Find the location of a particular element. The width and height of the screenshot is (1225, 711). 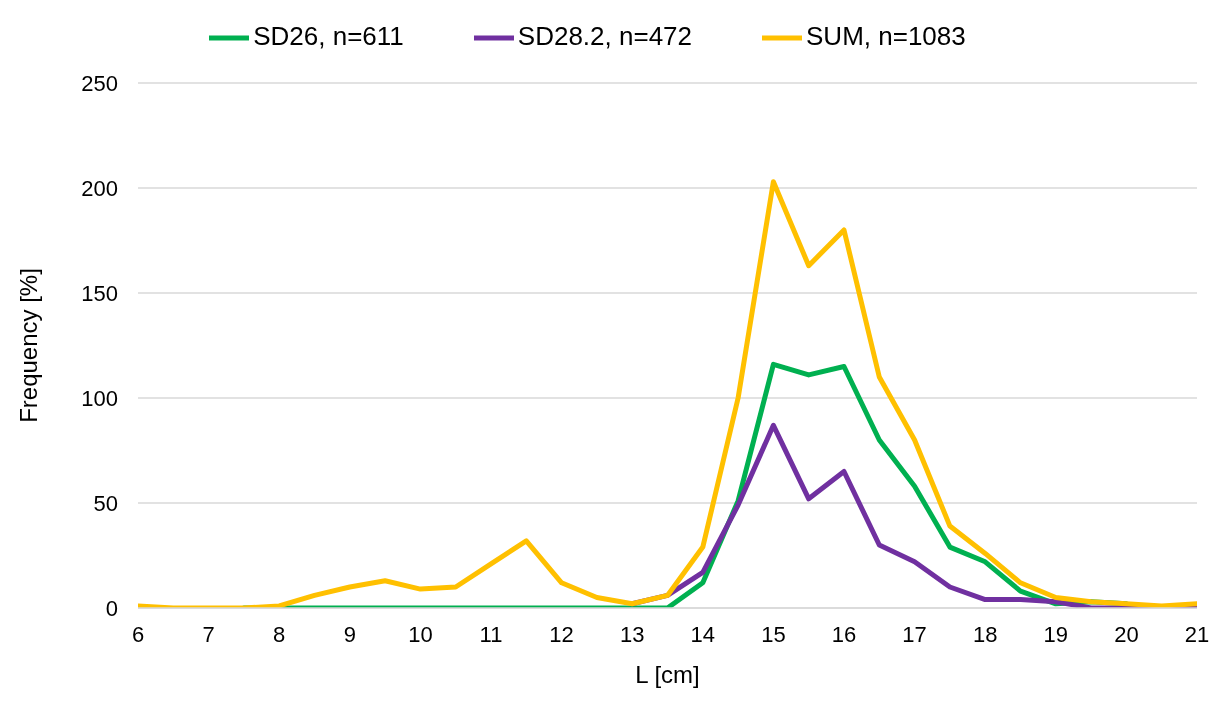

x-axis-title: L [cm] is located at coordinates (667, 674).